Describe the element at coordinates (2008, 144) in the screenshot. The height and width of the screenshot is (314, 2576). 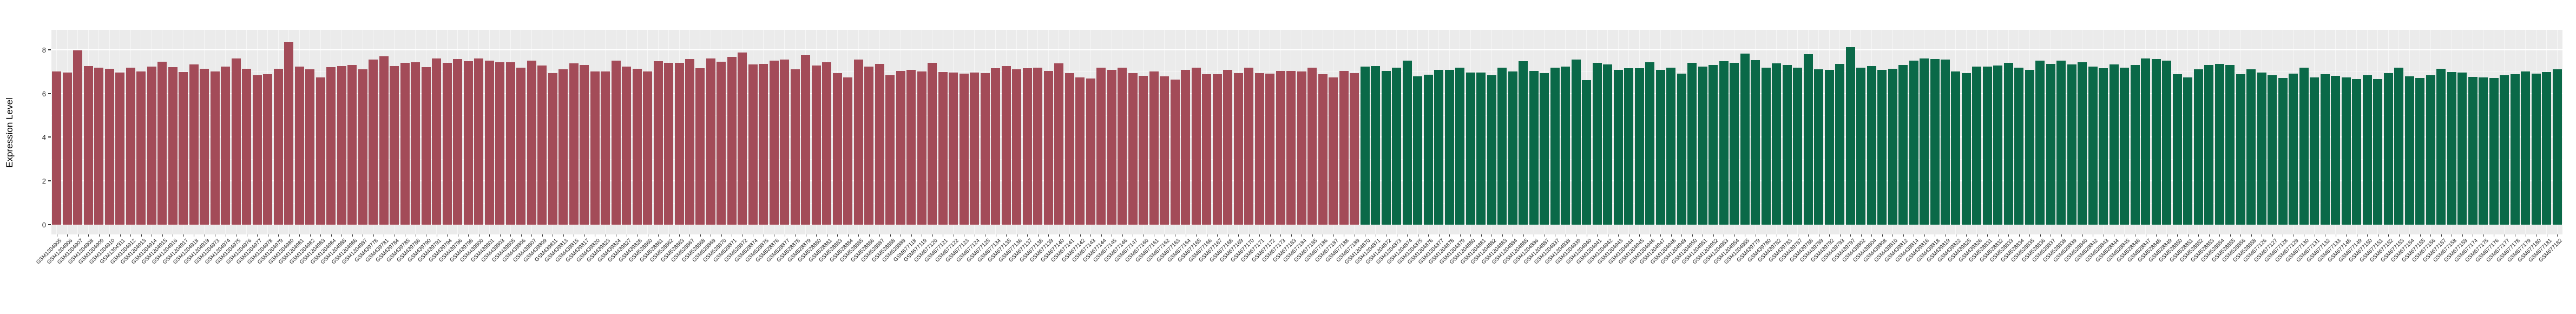
I see `bar-GSM528833` at that location.